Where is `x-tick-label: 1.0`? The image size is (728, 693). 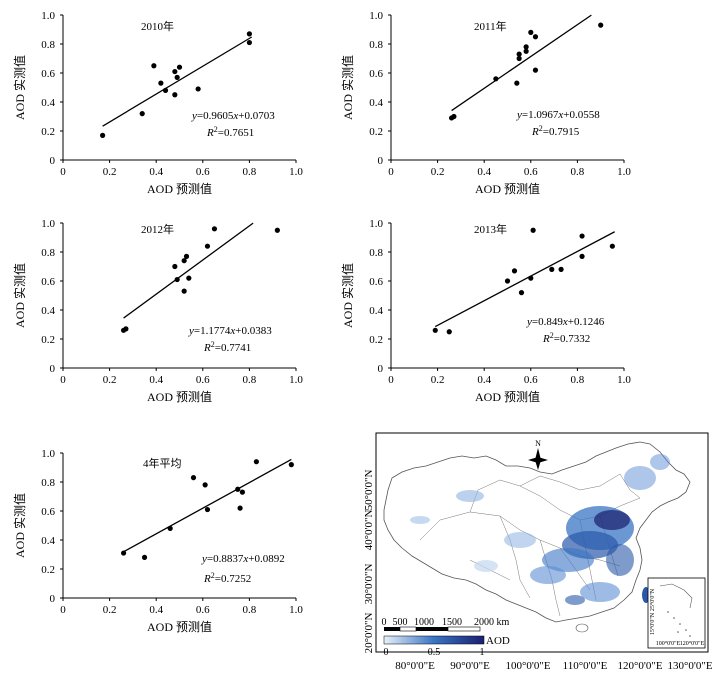
x-tick-label: 1.0 is located at coordinates (296, 610).